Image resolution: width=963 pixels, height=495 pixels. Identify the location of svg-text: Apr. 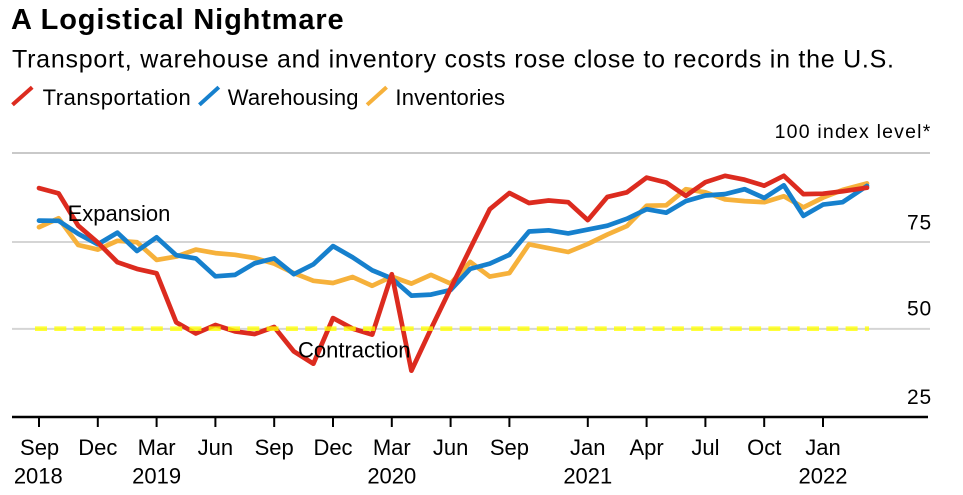
(646, 447).